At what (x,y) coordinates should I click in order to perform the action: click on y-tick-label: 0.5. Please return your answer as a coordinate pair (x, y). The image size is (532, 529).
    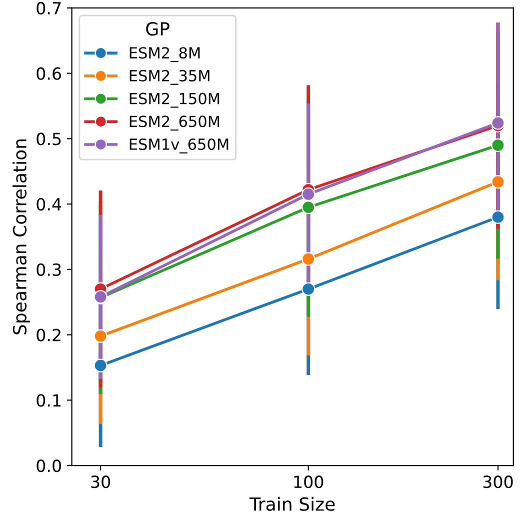
    Looking at the image, I should click on (48, 139).